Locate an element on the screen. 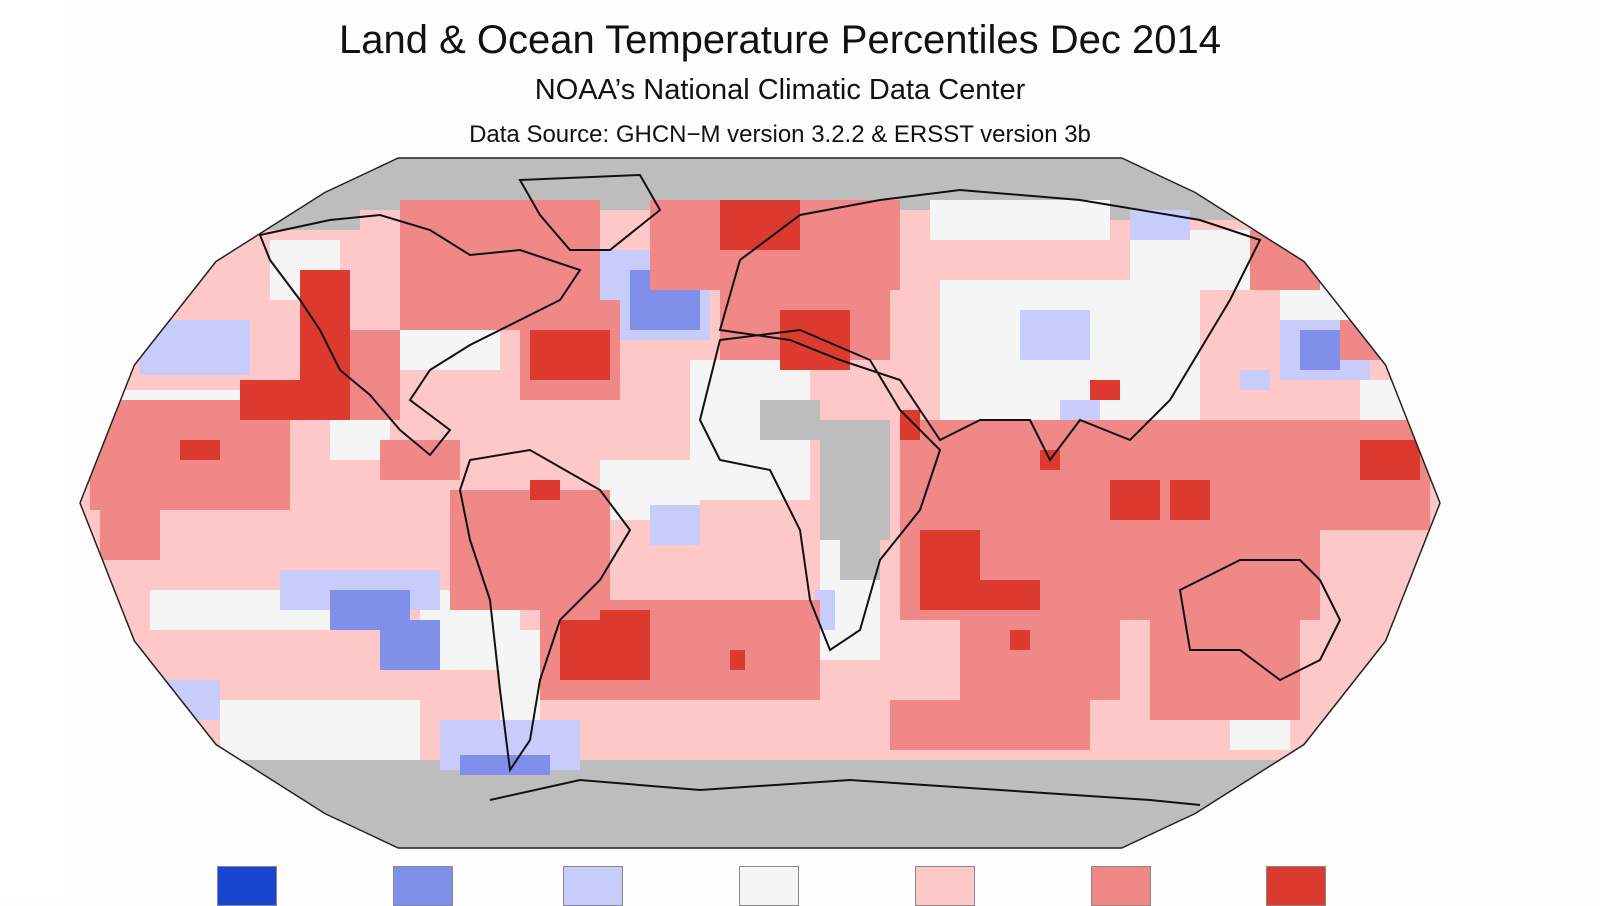 This screenshot has height=906, width=1600. africa-coast is located at coordinates (820, 490).